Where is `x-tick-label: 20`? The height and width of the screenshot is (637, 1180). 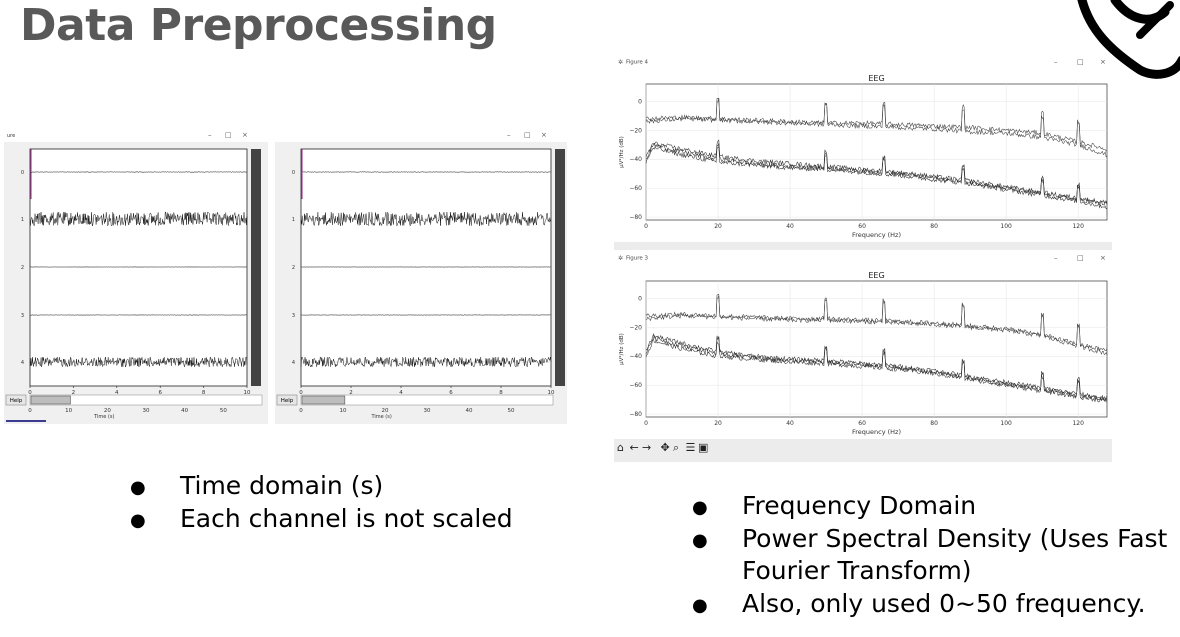 x-tick-label: 20 is located at coordinates (718, 423).